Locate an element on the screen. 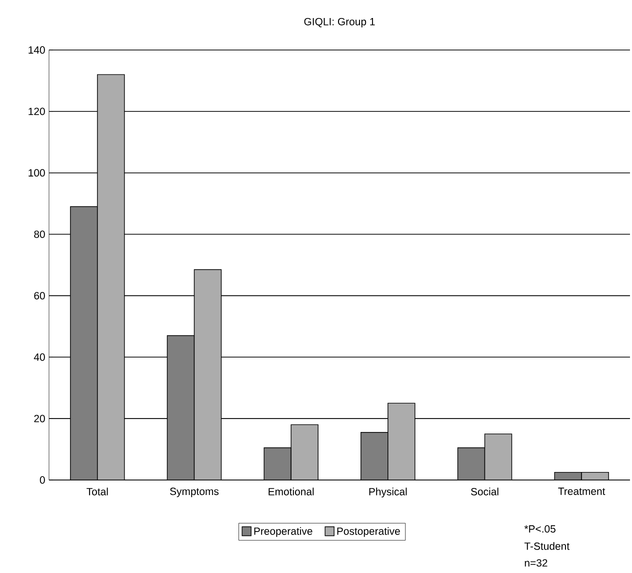 The height and width of the screenshot is (573, 632). y-tick-label: 80 is located at coordinates (39, 234).